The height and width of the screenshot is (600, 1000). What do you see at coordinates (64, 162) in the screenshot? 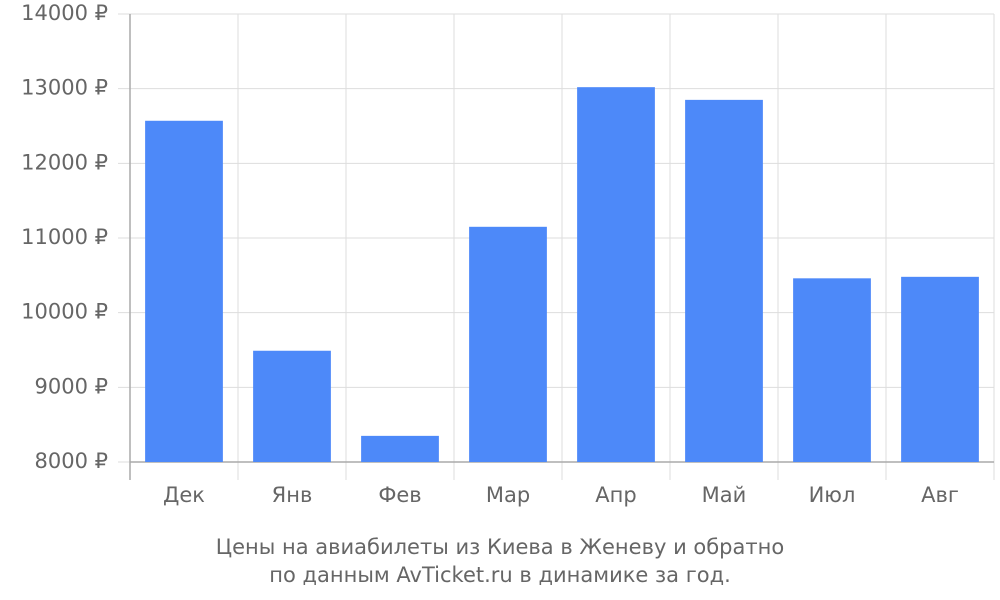
I see `y-tick-label: 12000 ₽` at bounding box center [64, 162].